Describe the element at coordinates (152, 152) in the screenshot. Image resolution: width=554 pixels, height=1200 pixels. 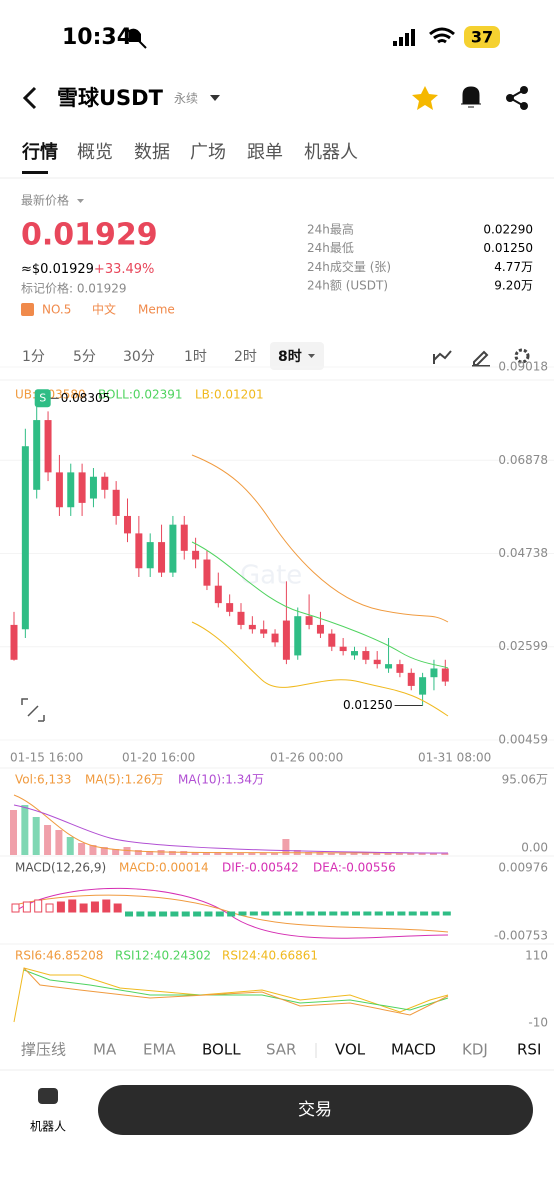
I see `tab: 数据` at that location.